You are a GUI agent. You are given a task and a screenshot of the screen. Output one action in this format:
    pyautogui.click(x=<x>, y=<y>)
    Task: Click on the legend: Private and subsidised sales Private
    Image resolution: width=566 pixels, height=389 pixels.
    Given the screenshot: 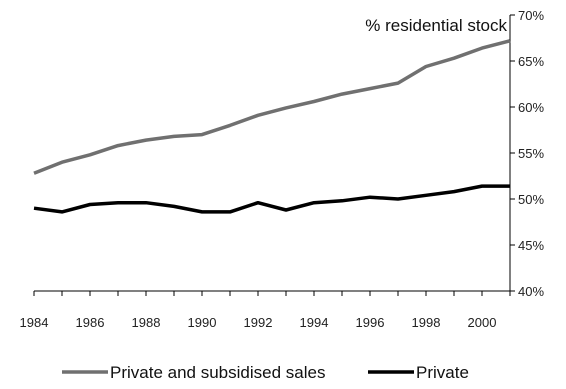 What is the action you would take?
    pyautogui.click(x=265, y=372)
    